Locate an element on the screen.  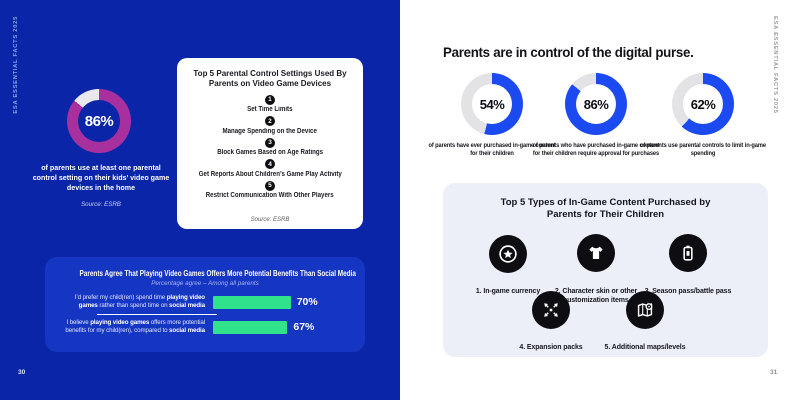
bar-label-text: I’d prefer my child(ren) spend time is located at coordinates (120, 297).